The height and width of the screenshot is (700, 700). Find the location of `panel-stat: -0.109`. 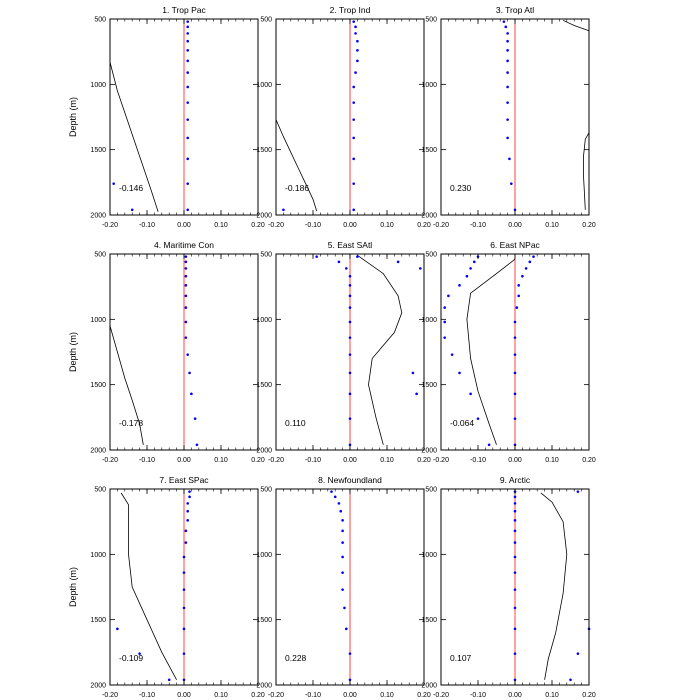

panel-stat: -0.109 is located at coordinates (131, 658).